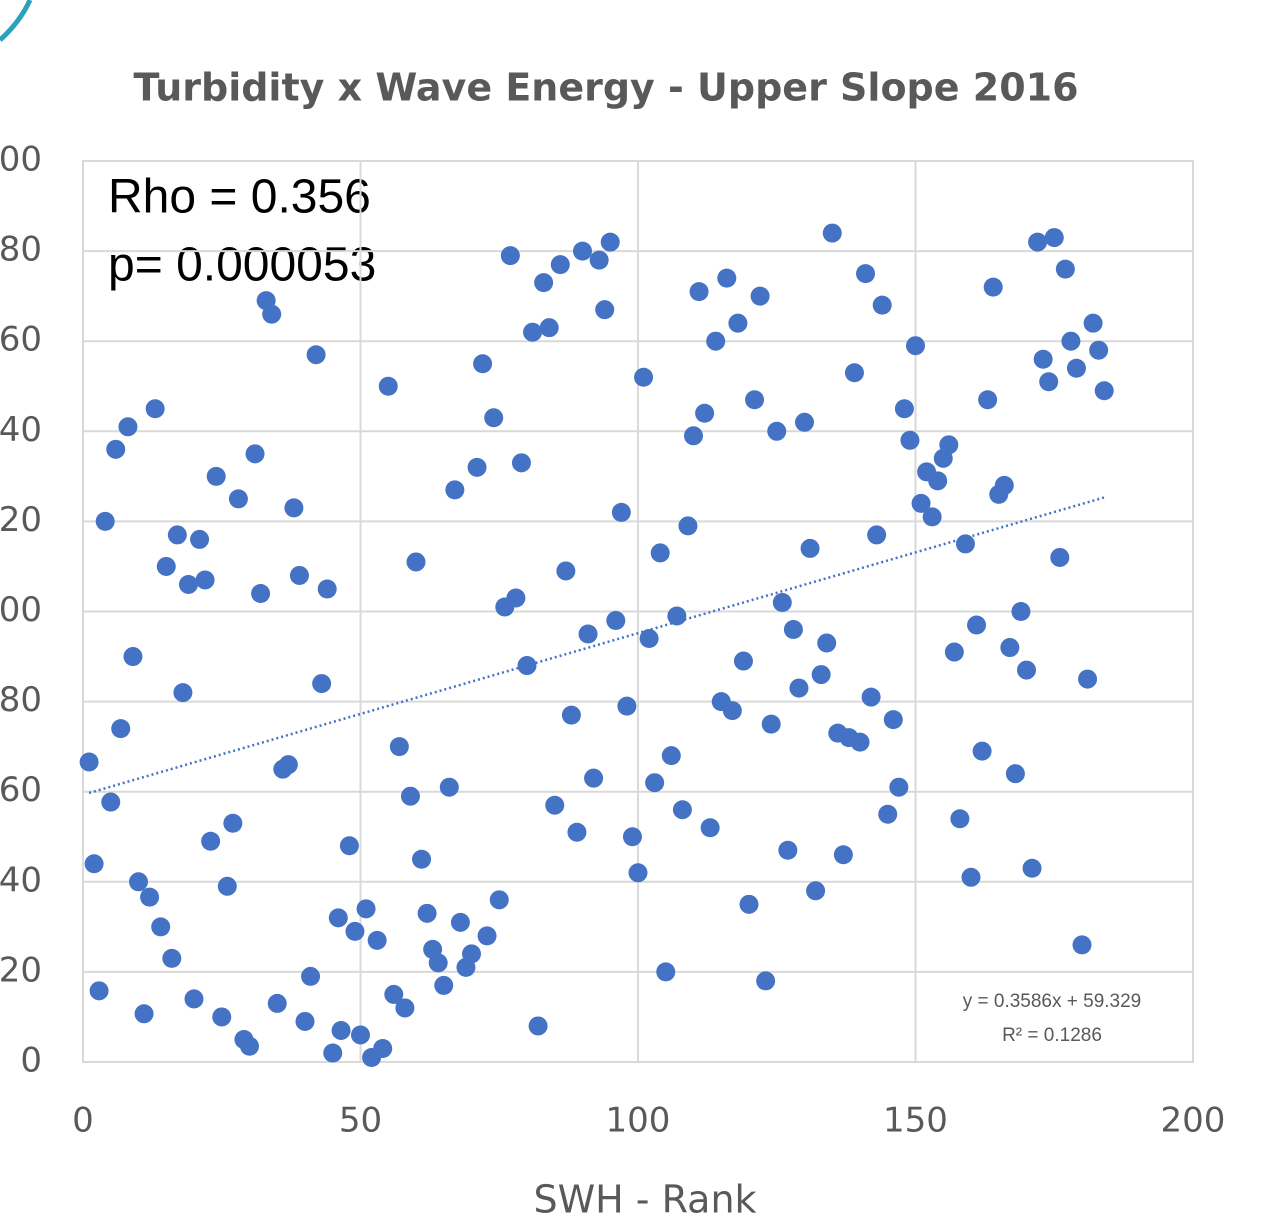 The image size is (1270, 1222). I want to click on x-tick-label: 150, so click(915, 1121).